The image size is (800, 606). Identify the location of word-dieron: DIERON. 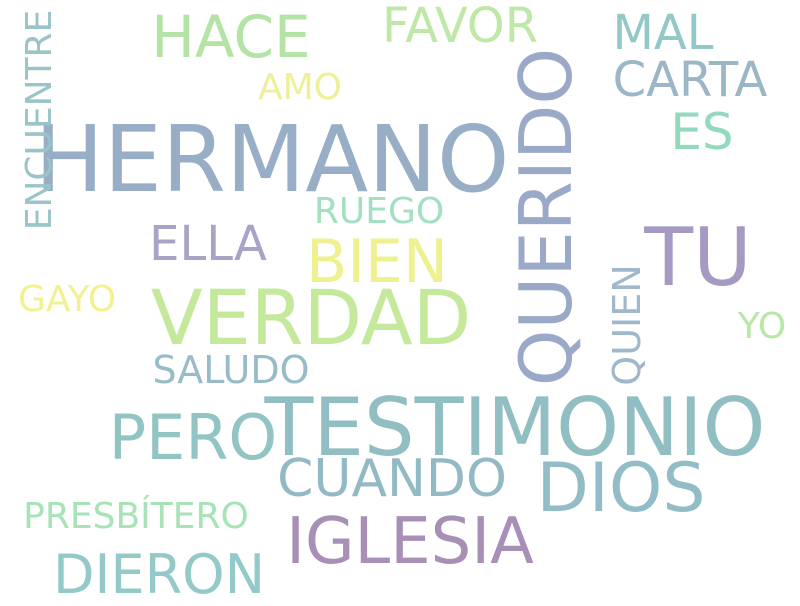
(159, 574).